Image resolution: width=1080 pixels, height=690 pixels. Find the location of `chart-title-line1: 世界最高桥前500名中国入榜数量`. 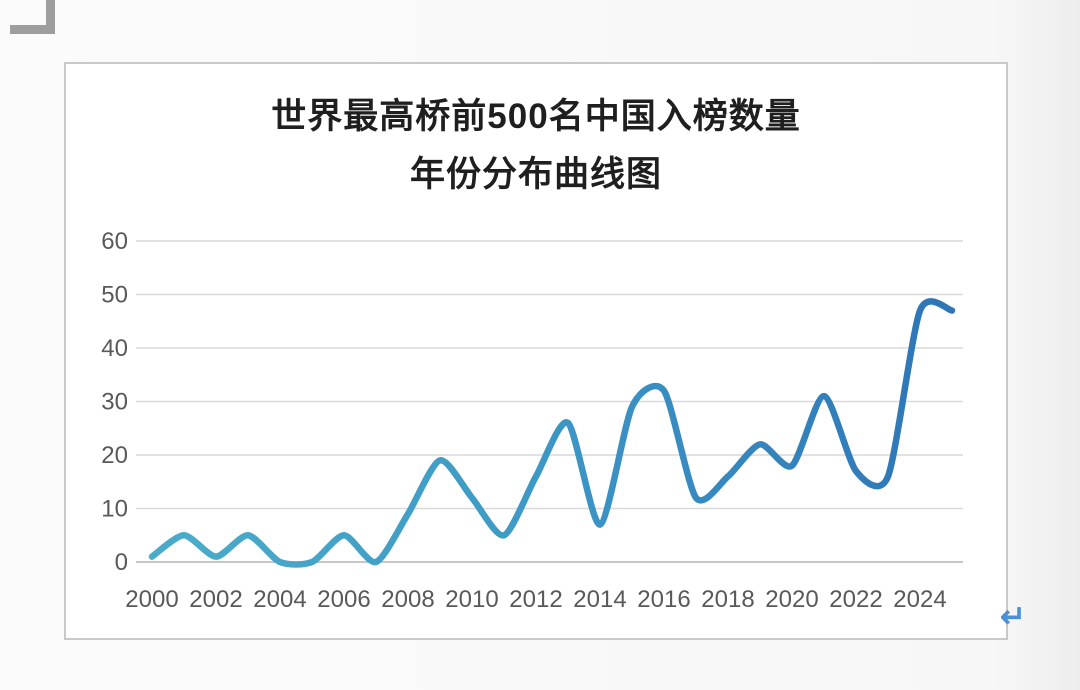

chart-title-line1: 世界最高桥前500名中国入榜数量 is located at coordinates (536, 116).